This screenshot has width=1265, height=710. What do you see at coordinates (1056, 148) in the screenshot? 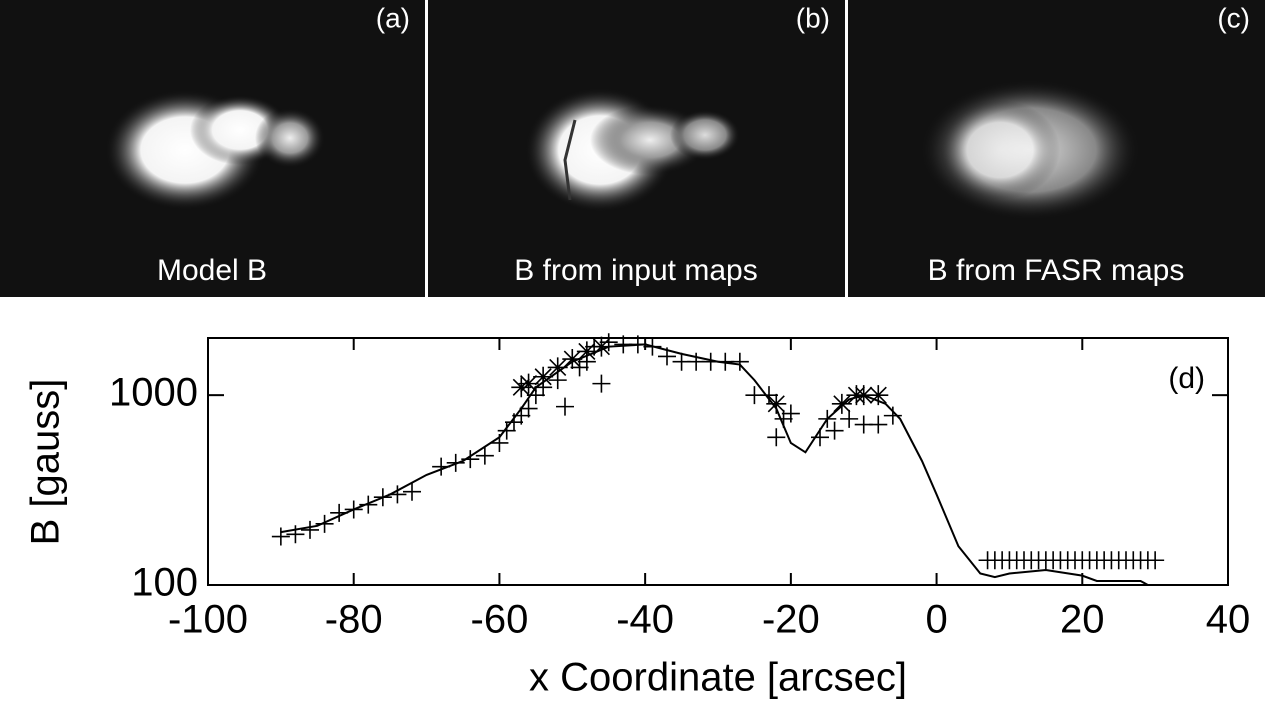
I see `panel-c: (c) B from FASR maps` at bounding box center [1056, 148].